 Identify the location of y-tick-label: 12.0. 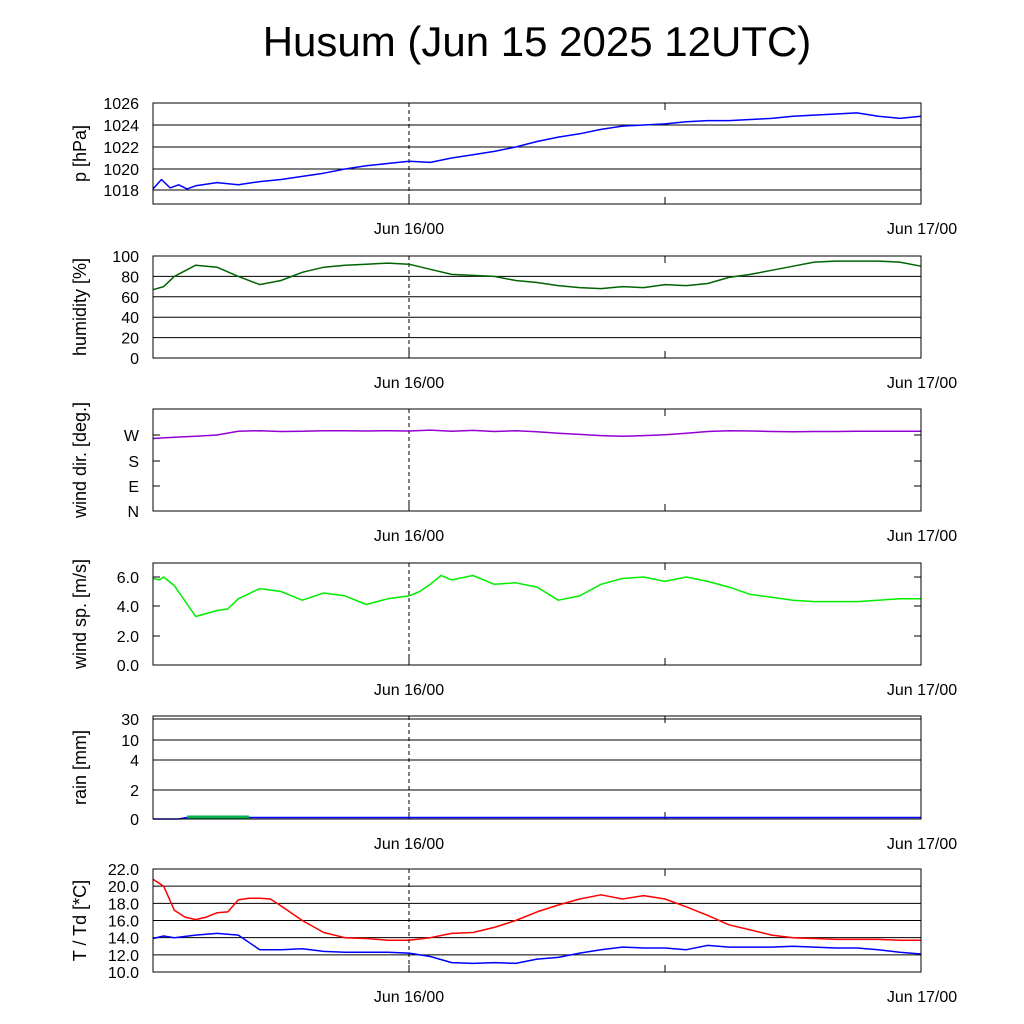
(123, 956).